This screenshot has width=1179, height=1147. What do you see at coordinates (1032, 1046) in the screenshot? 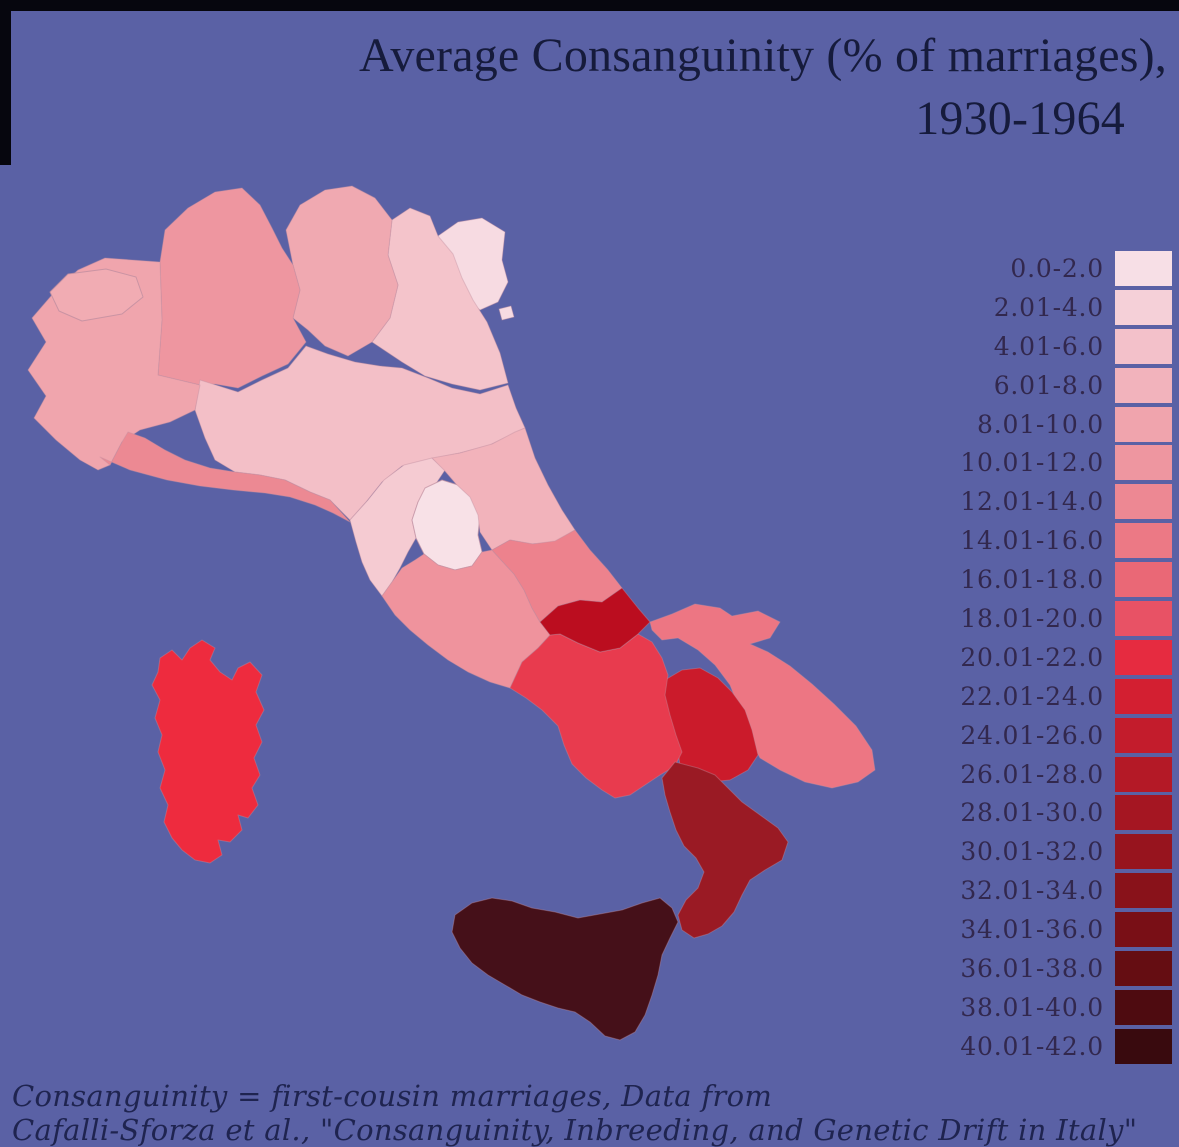
I see `legend-label: 40.01-42.0` at bounding box center [1032, 1046].